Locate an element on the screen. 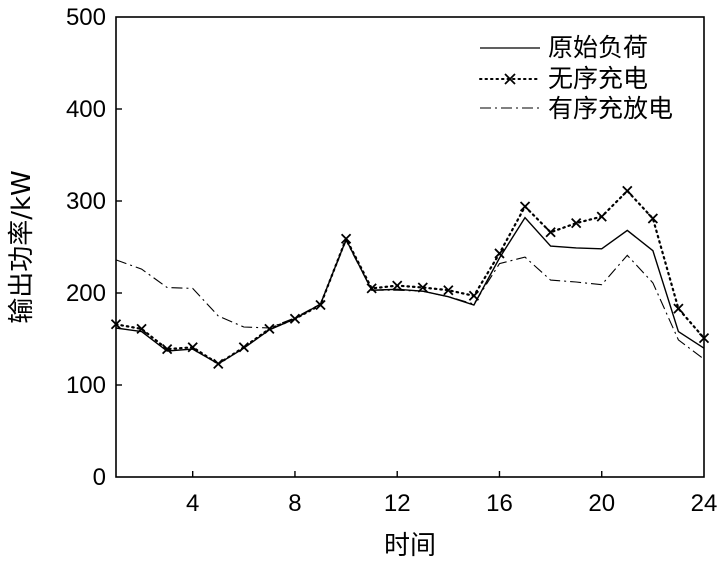 The image size is (728, 564). legend-label-original-load: 原始负荷 is located at coordinates (598, 47).